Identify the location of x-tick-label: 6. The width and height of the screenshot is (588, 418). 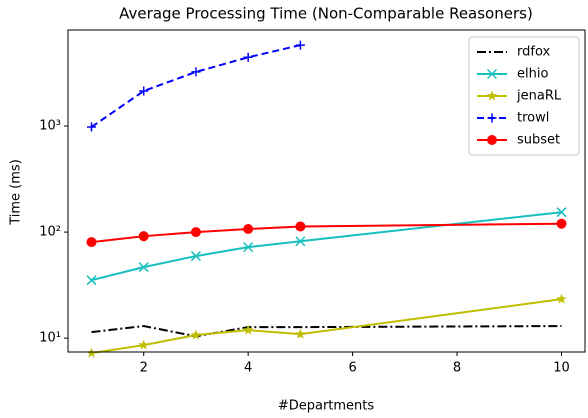
(352, 368).